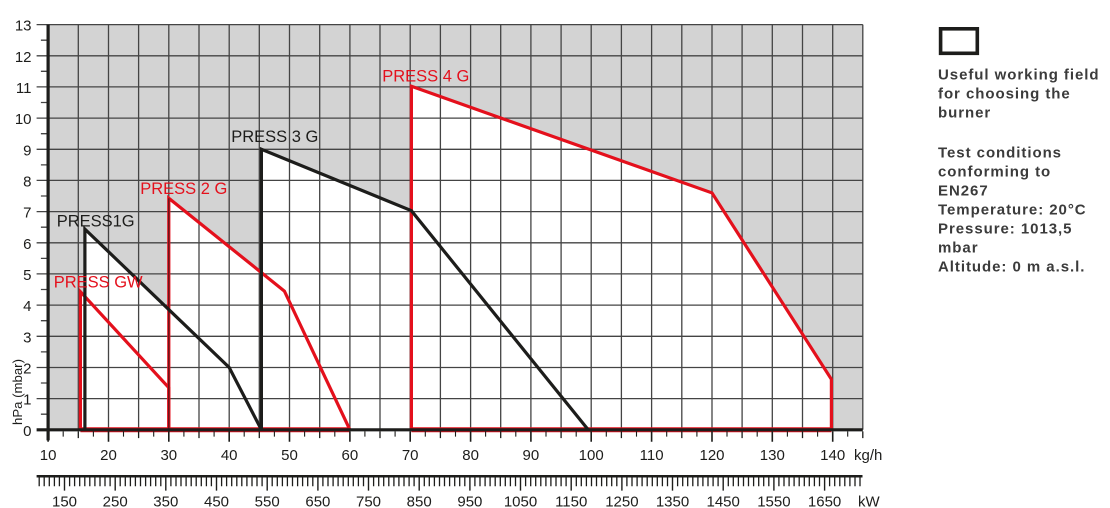  What do you see at coordinates (469, 501) in the screenshot?
I see `svg-text: 950` at bounding box center [469, 501].